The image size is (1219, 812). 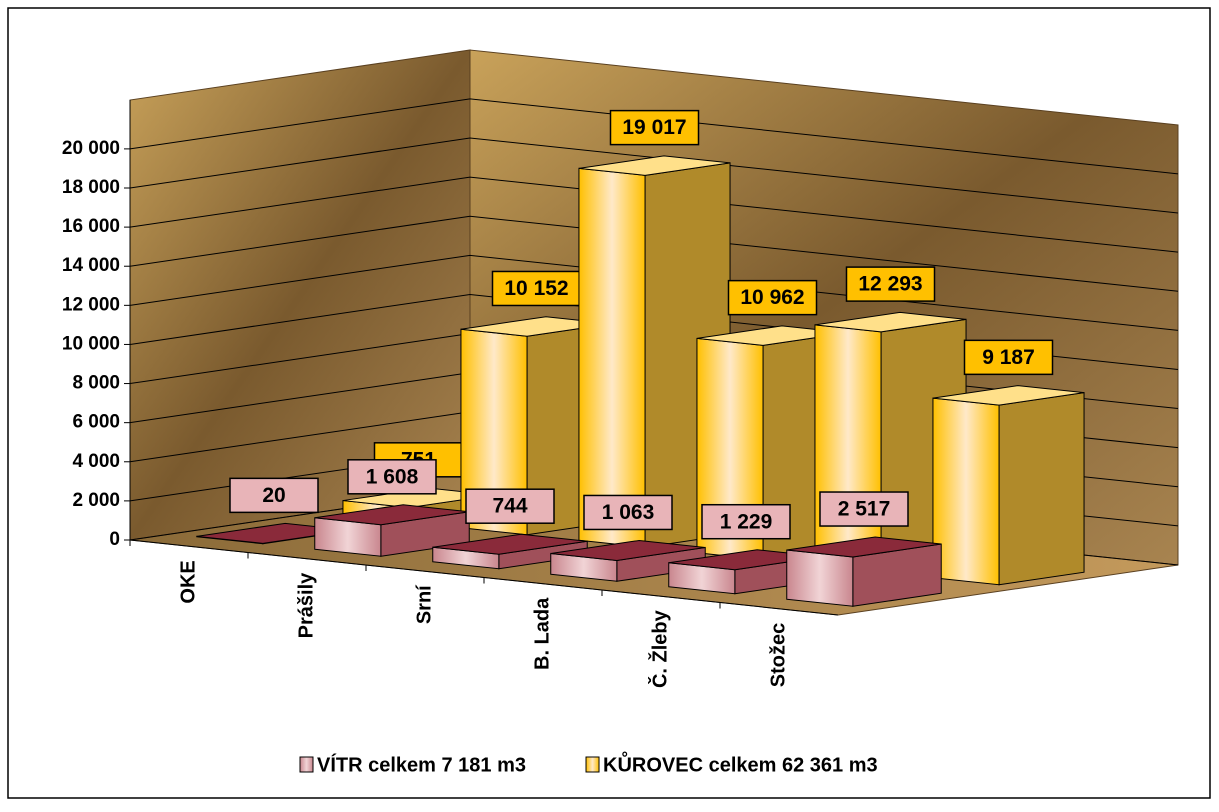 I want to click on value-label: 1 608, so click(x=392, y=476).